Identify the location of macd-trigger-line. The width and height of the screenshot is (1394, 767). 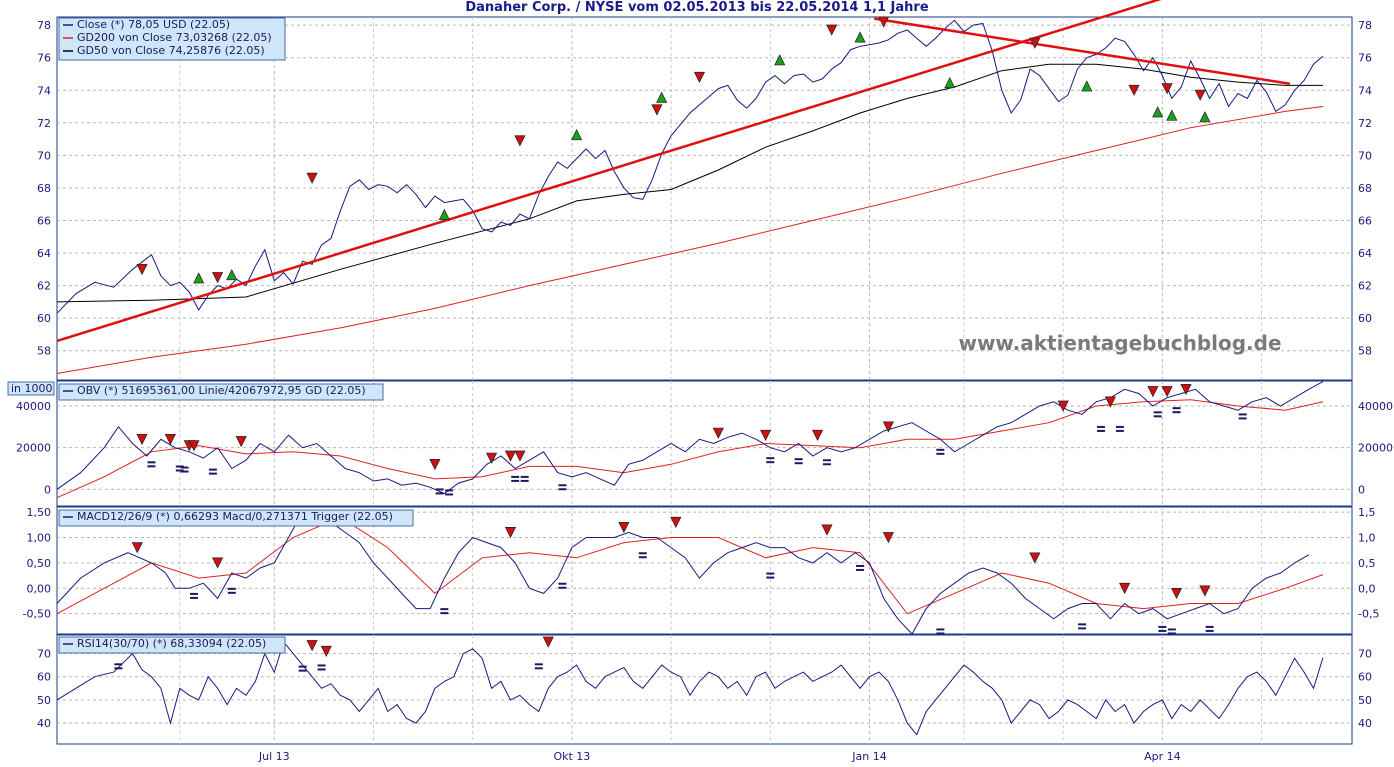
(690, 565).